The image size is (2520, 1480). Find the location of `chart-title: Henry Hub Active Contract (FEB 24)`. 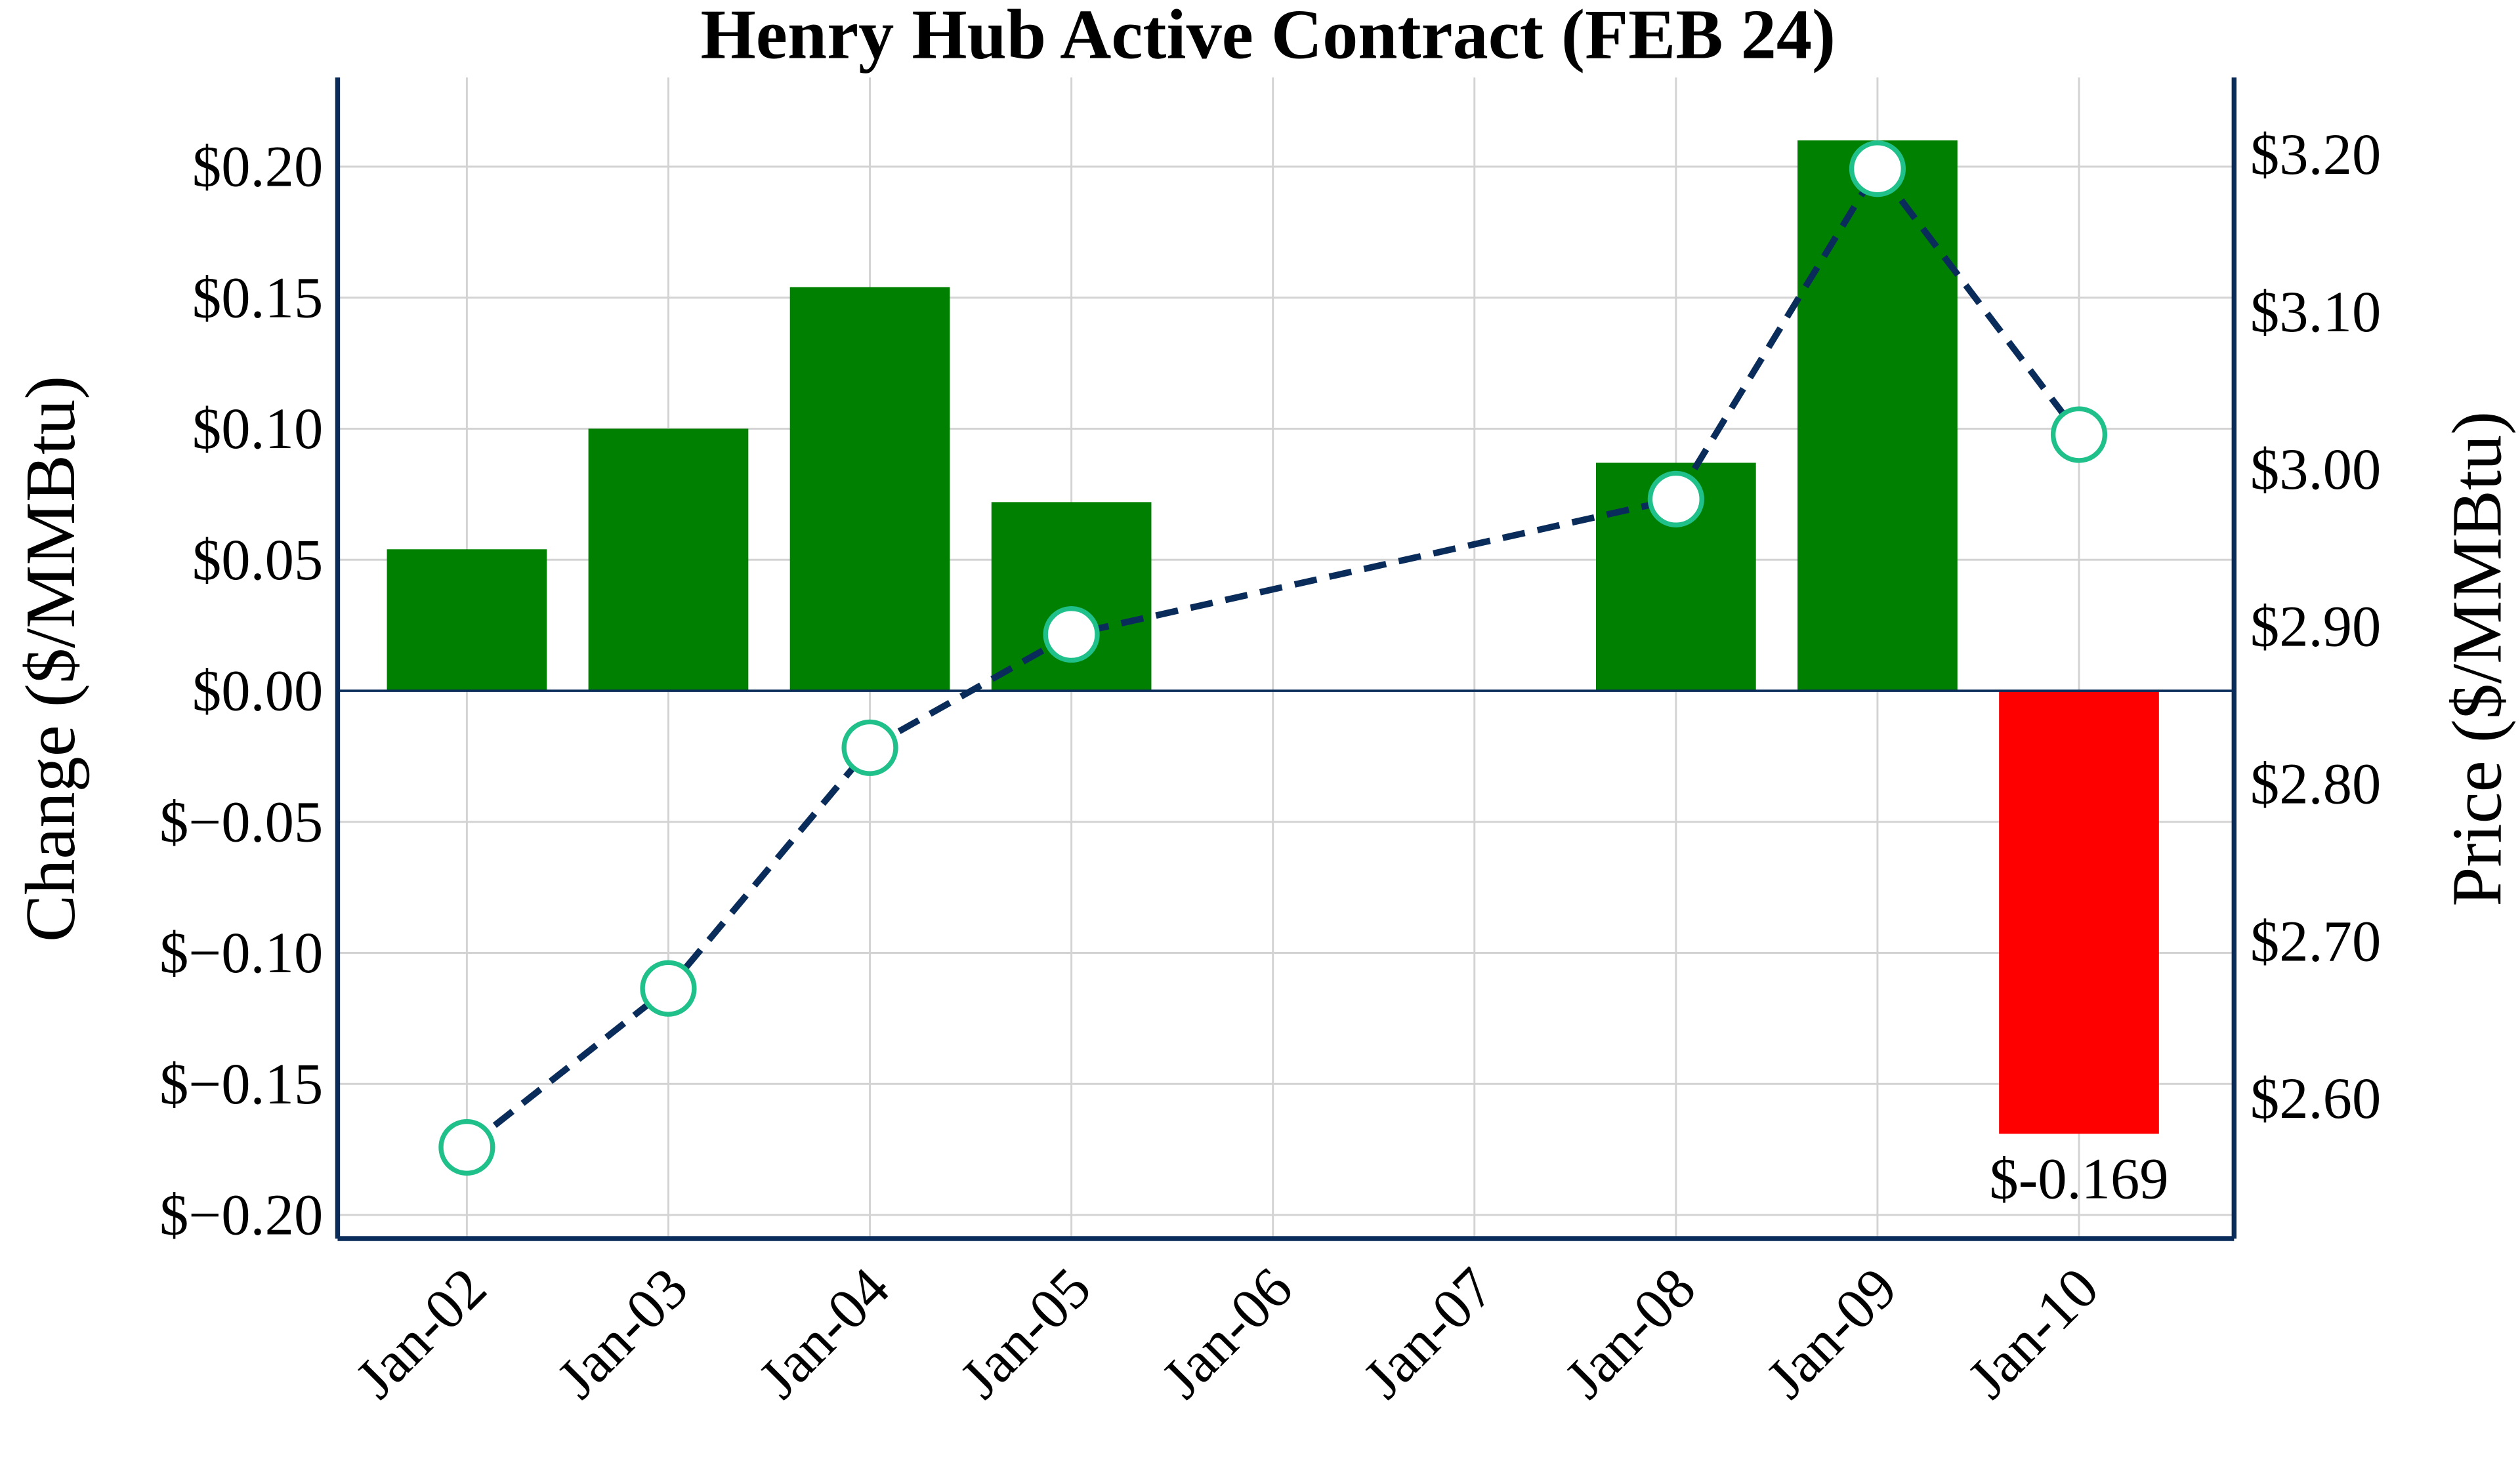

chart-title: Henry Hub Active Contract (FEB 24) is located at coordinates (1268, 37).